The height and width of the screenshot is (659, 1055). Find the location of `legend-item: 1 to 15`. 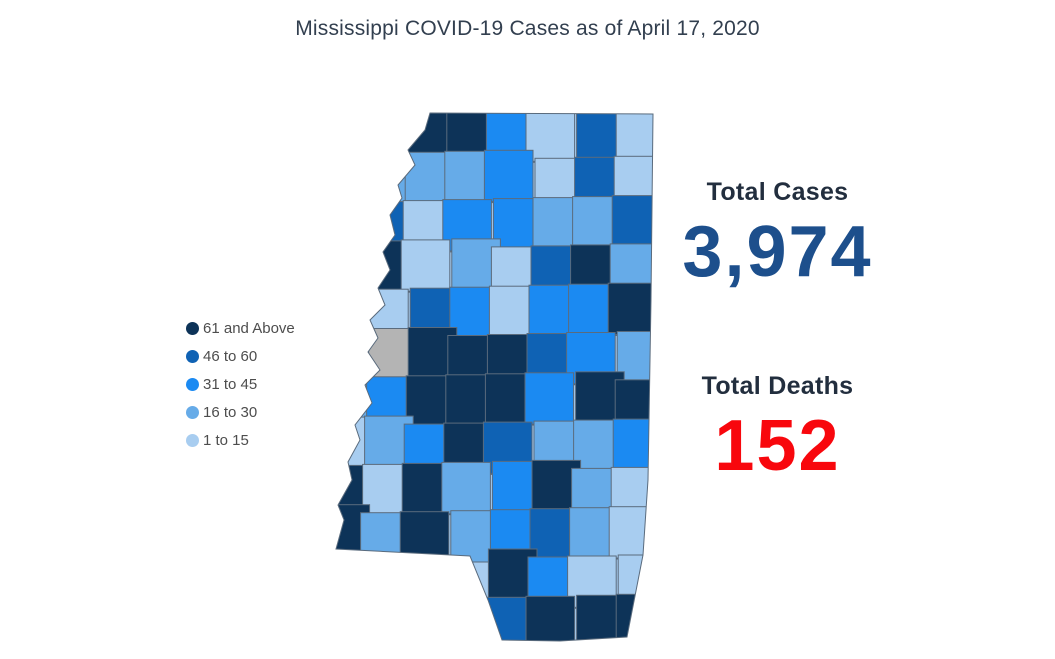

legend-item: 1 to 15 is located at coordinates (240, 440).